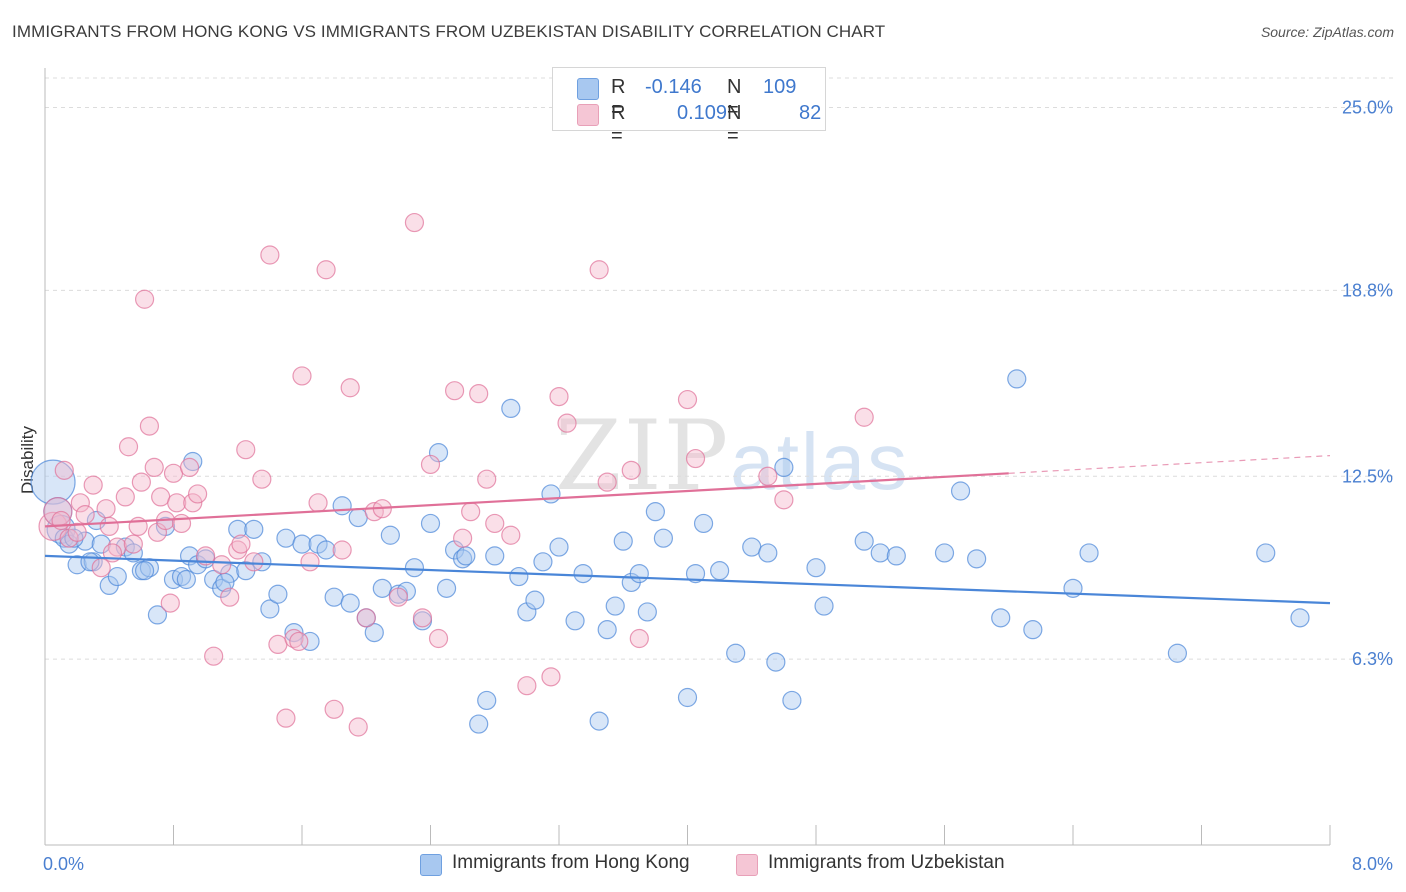 The width and height of the screenshot is (1406, 892). Describe the element at coordinates (780, 87) in the screenshot. I see `legend-n-value: 109` at that location.